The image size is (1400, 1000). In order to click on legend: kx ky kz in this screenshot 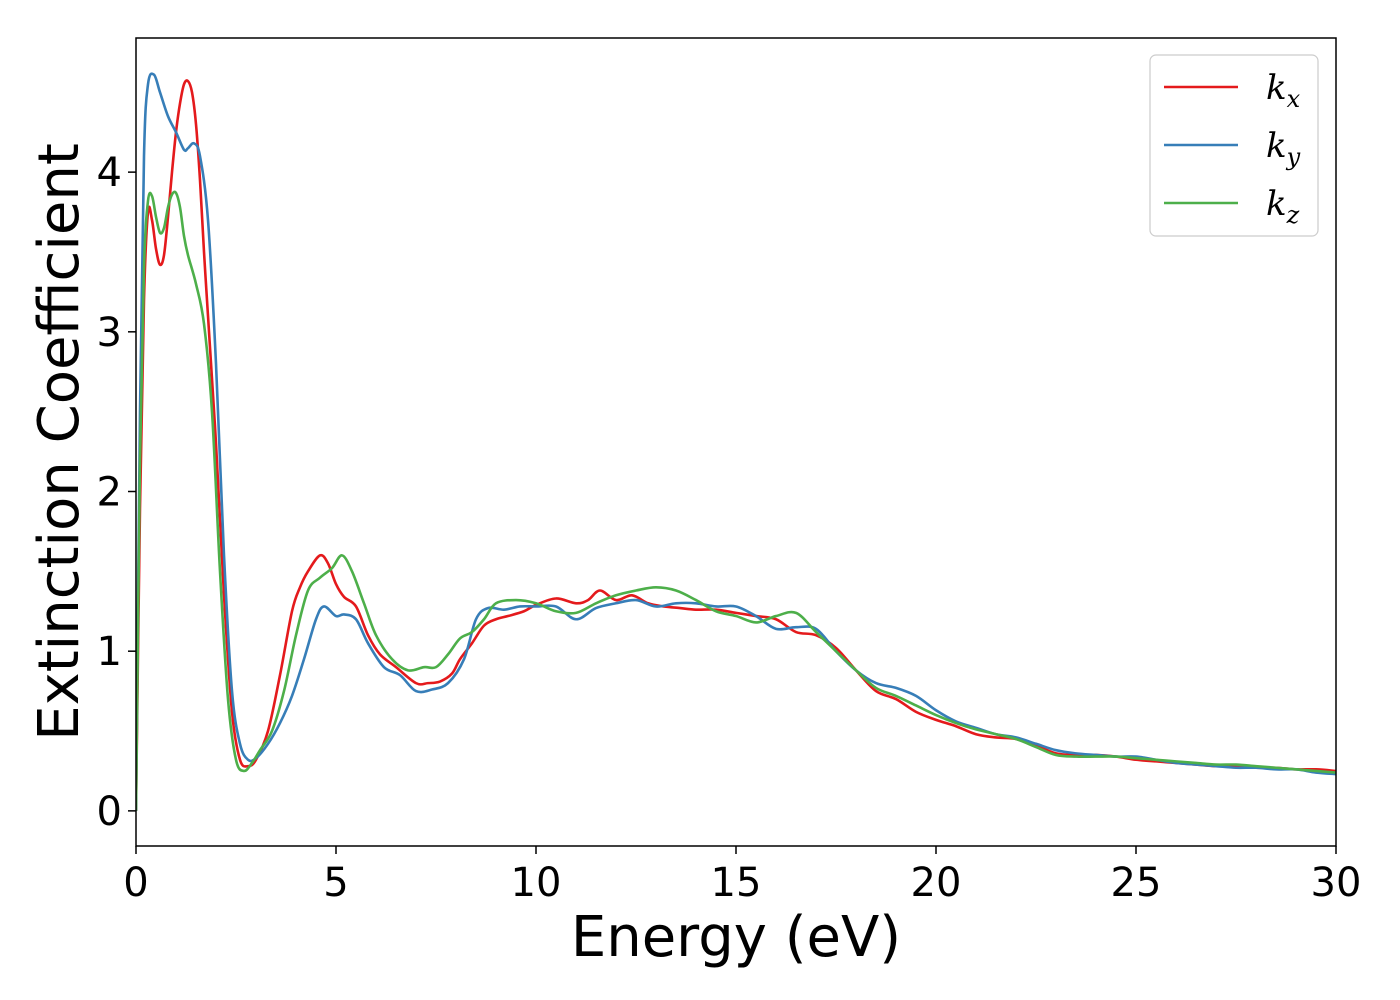, I will do `click(1234, 145)`.